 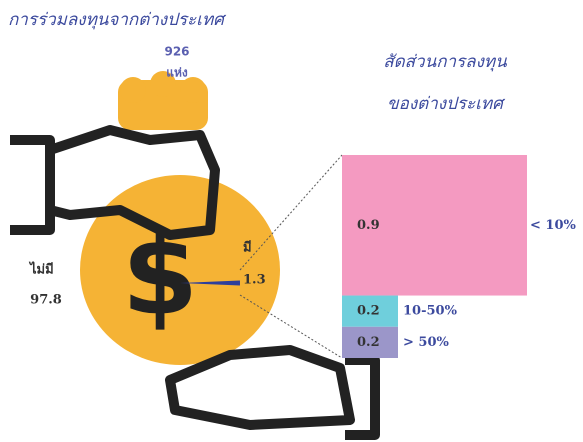 I want to click on legend-label: > 50%, so click(x=426, y=342).